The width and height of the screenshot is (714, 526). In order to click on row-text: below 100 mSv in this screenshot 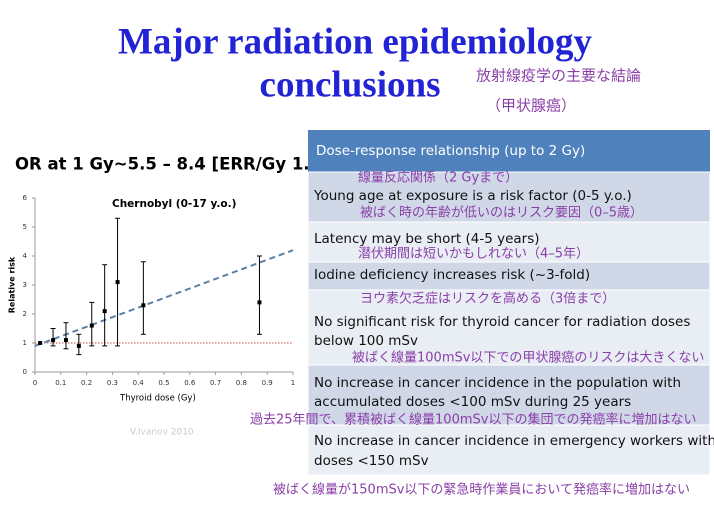, I will do `click(366, 341)`.